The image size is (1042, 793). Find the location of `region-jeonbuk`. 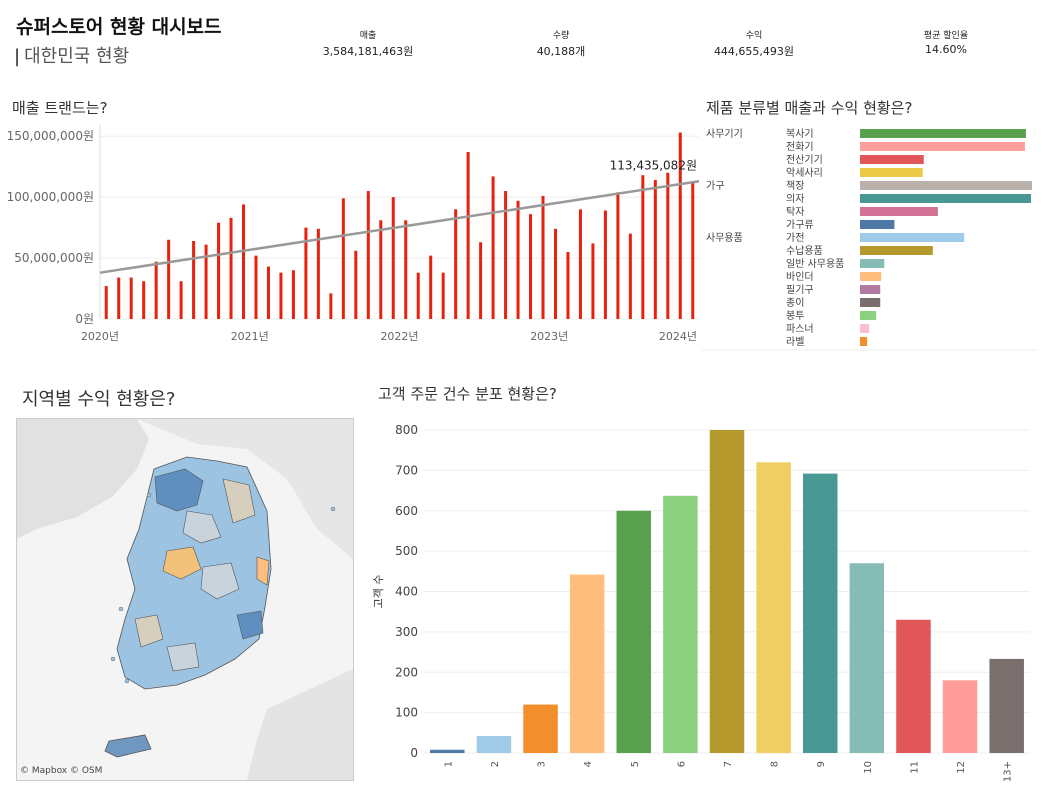

region-jeonbuk is located at coordinates (149, 631).